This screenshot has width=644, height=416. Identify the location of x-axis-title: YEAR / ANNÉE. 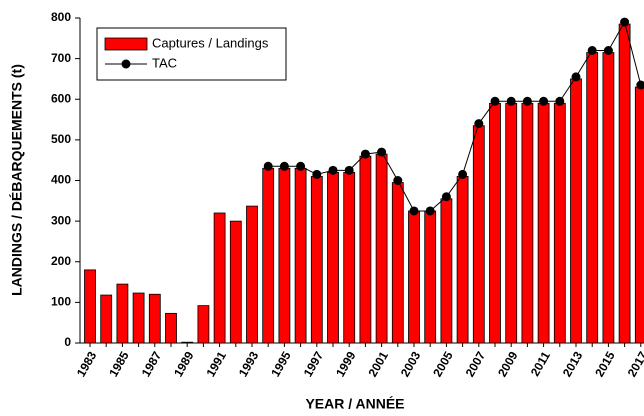
(354, 404).